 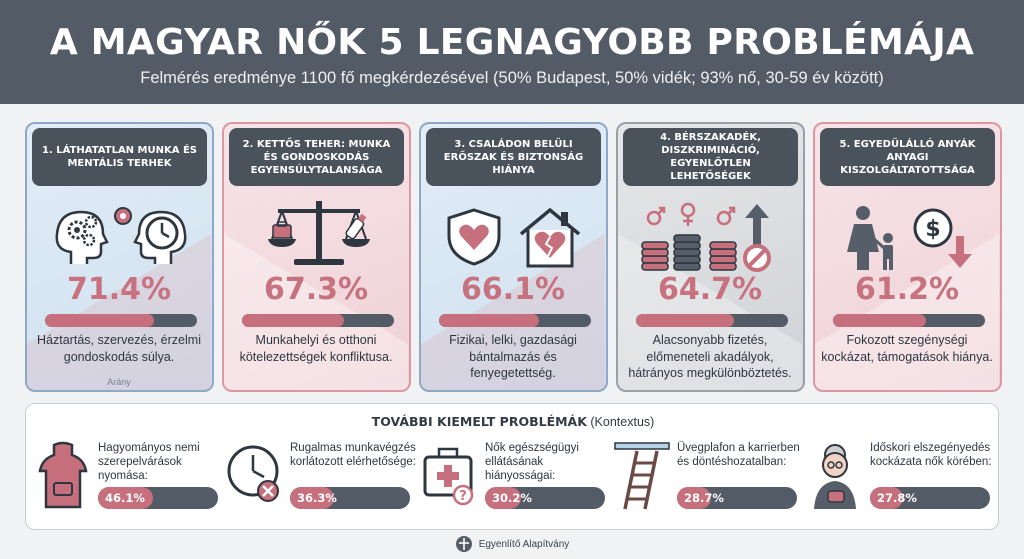 I want to click on additional-problem-bar-fill: 36.3%, so click(x=313, y=498).